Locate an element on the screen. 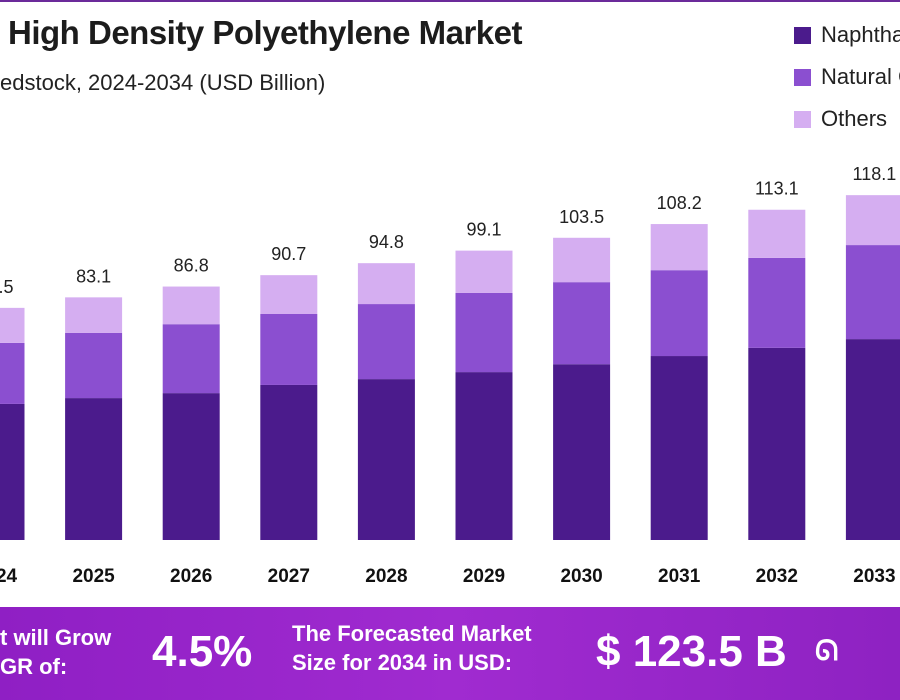 This screenshot has width=900, height=700. x-tick-label: 2033 is located at coordinates (874, 576).